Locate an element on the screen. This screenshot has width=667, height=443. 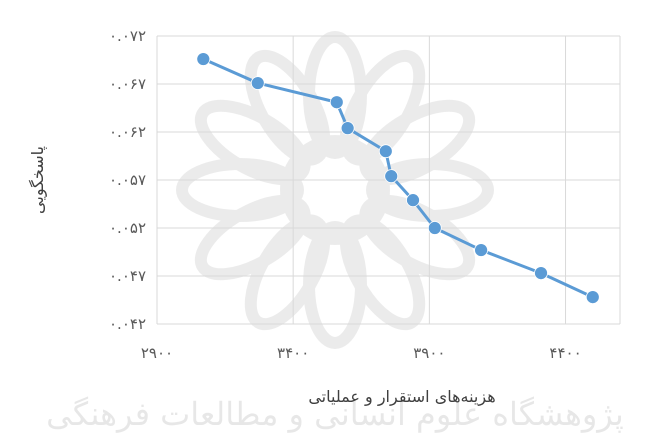
watermark-text: پژوهشگاه علوم انسانی و مطالعات فرهنگی is located at coordinates (335, 414).